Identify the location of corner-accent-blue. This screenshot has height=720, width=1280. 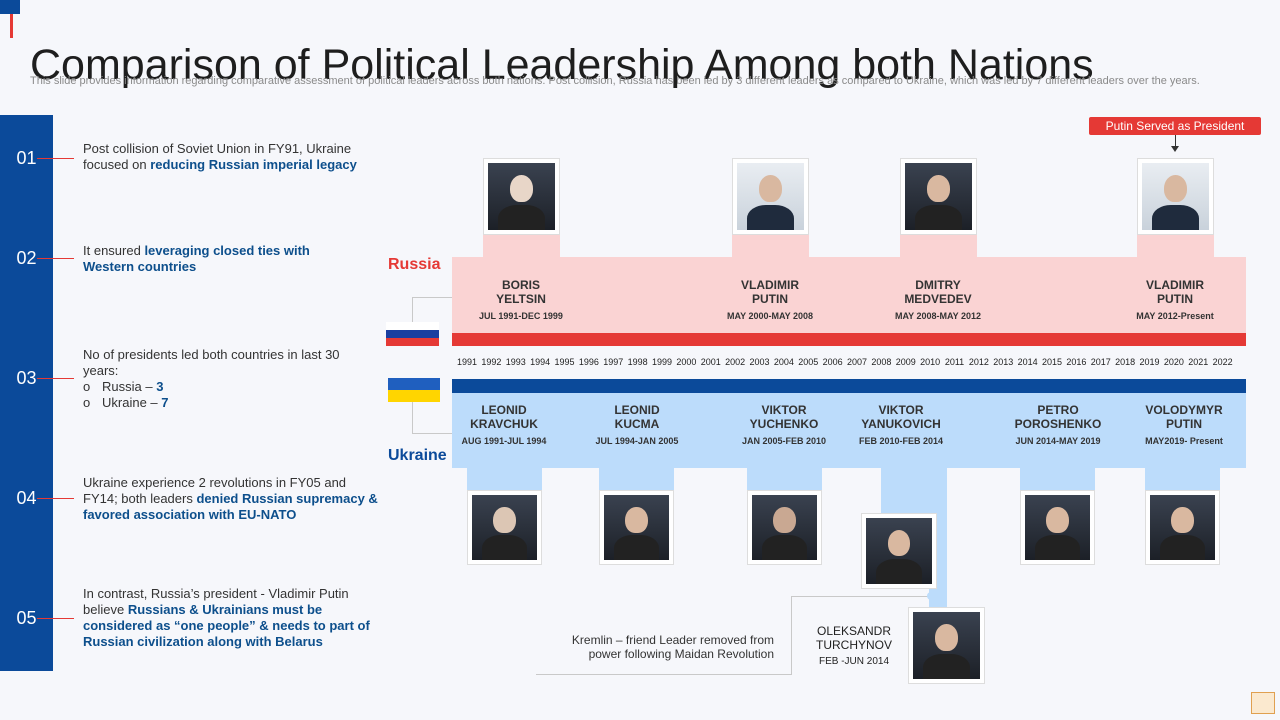
(10, 7).